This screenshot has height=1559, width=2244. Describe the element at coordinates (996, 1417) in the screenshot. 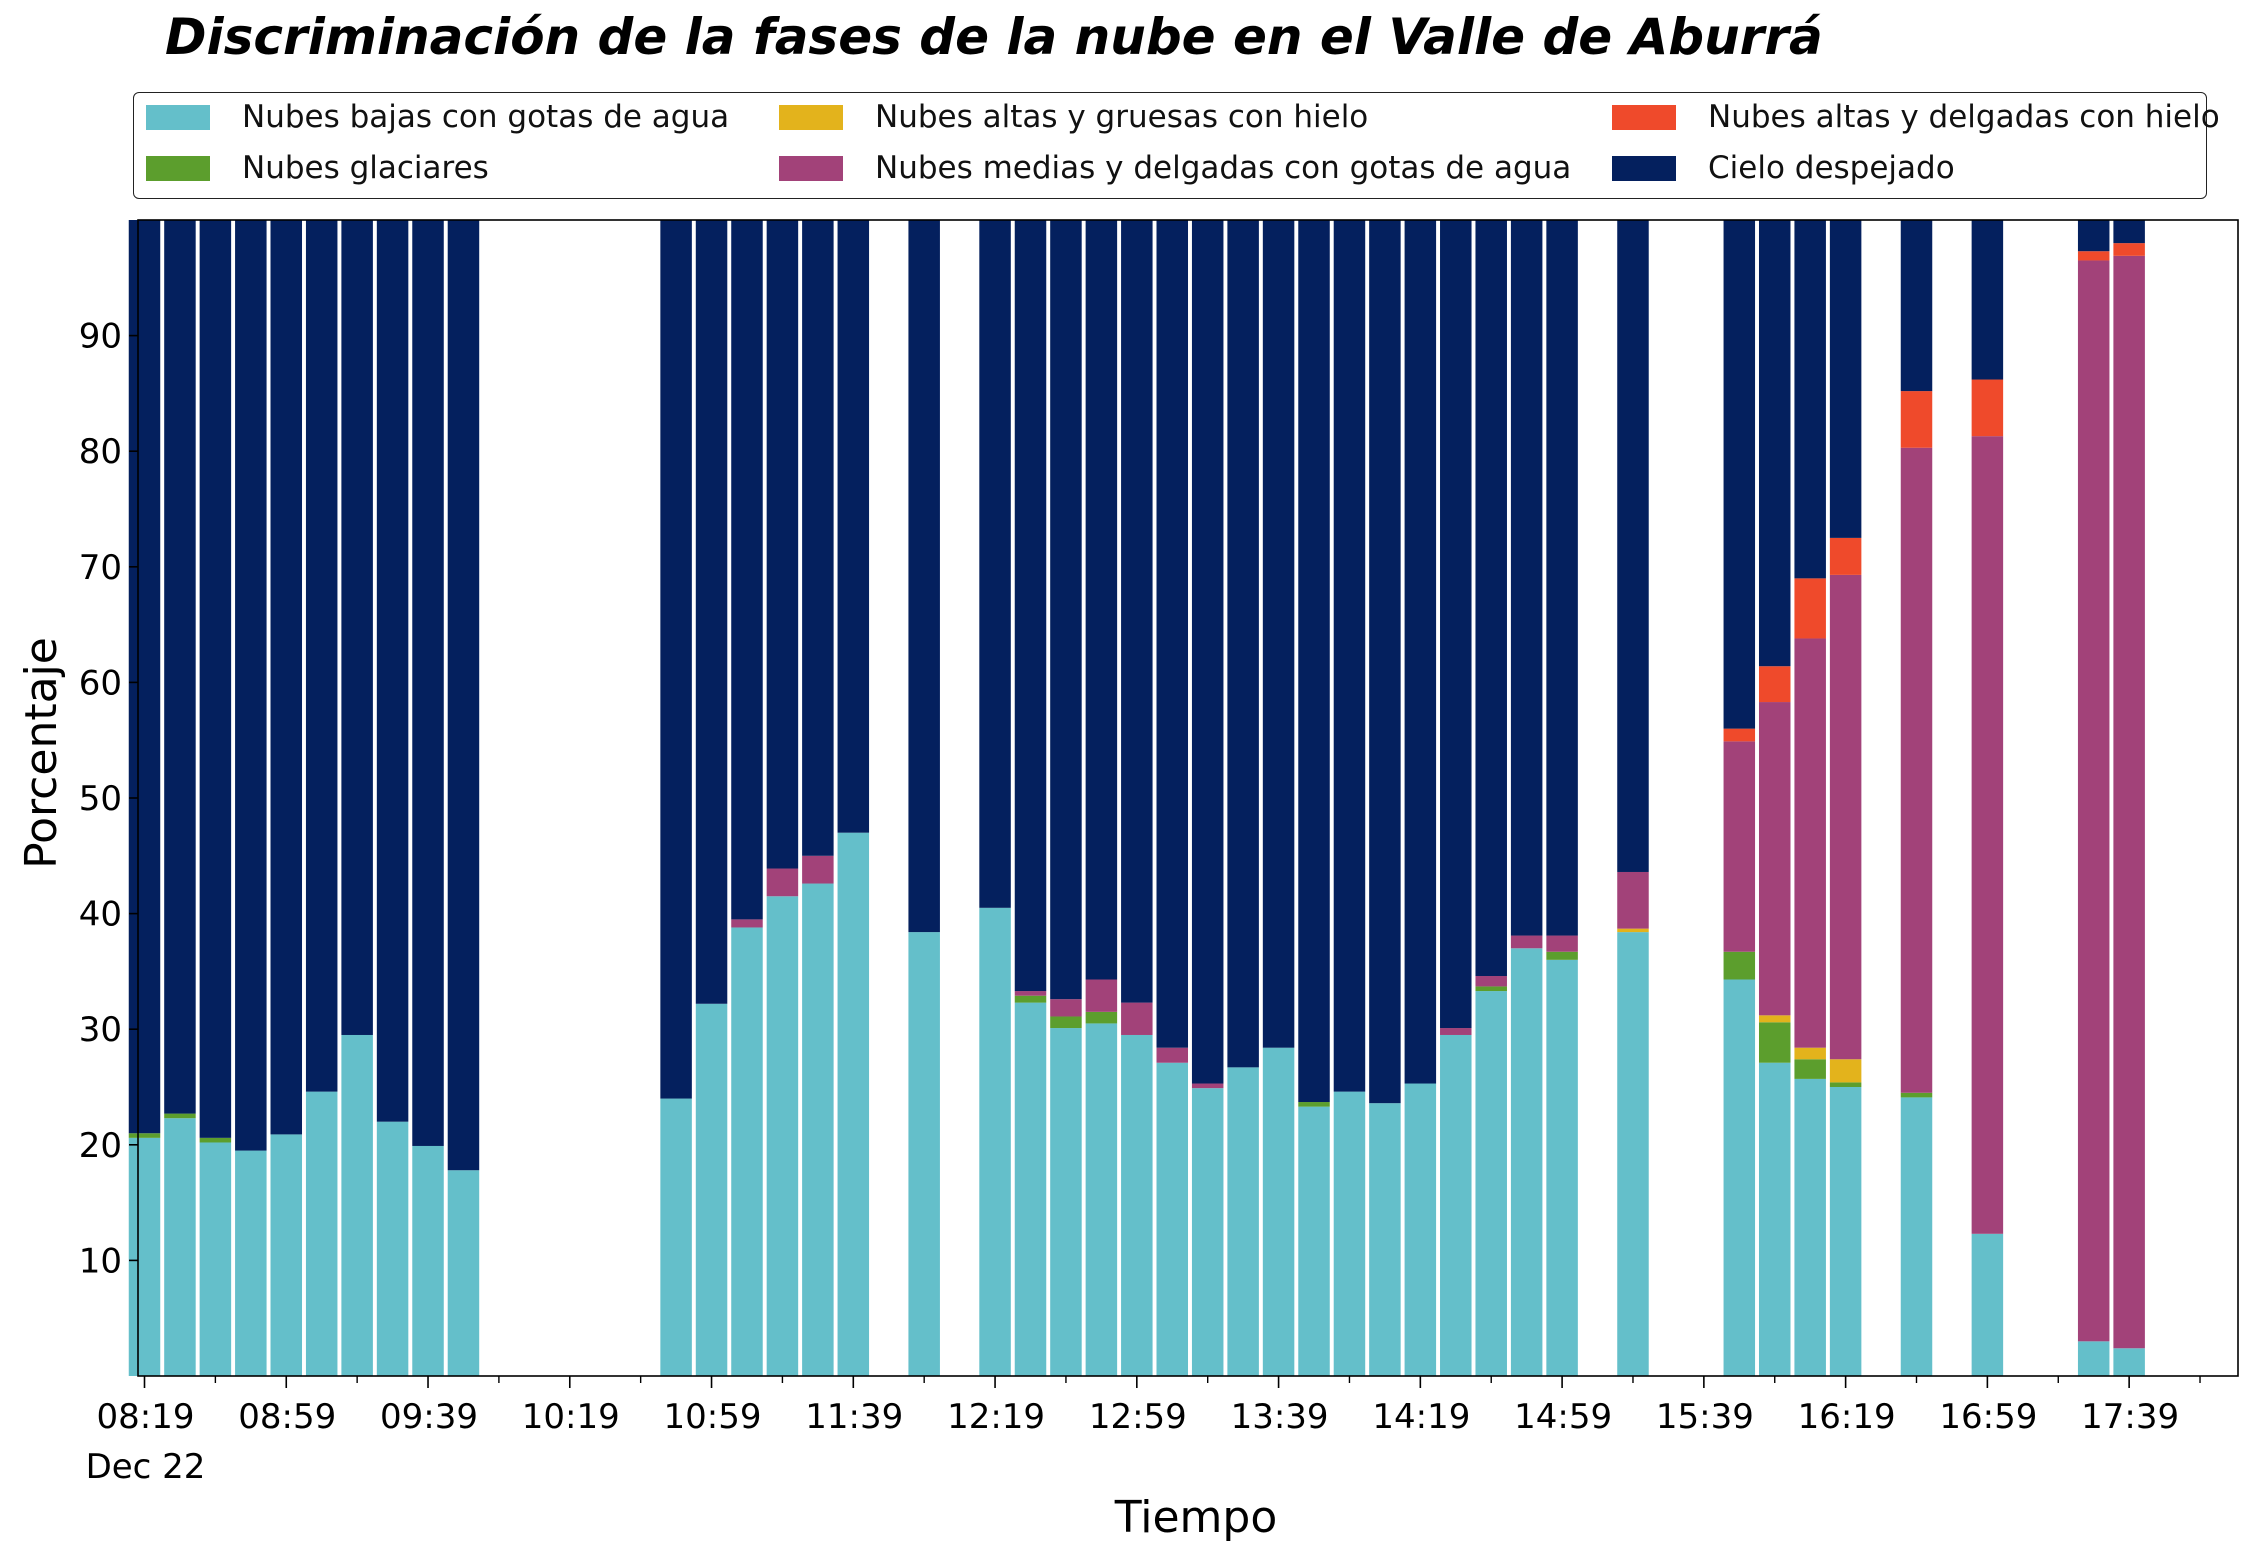

I see `x-tick-label-1219: 12:19` at that location.